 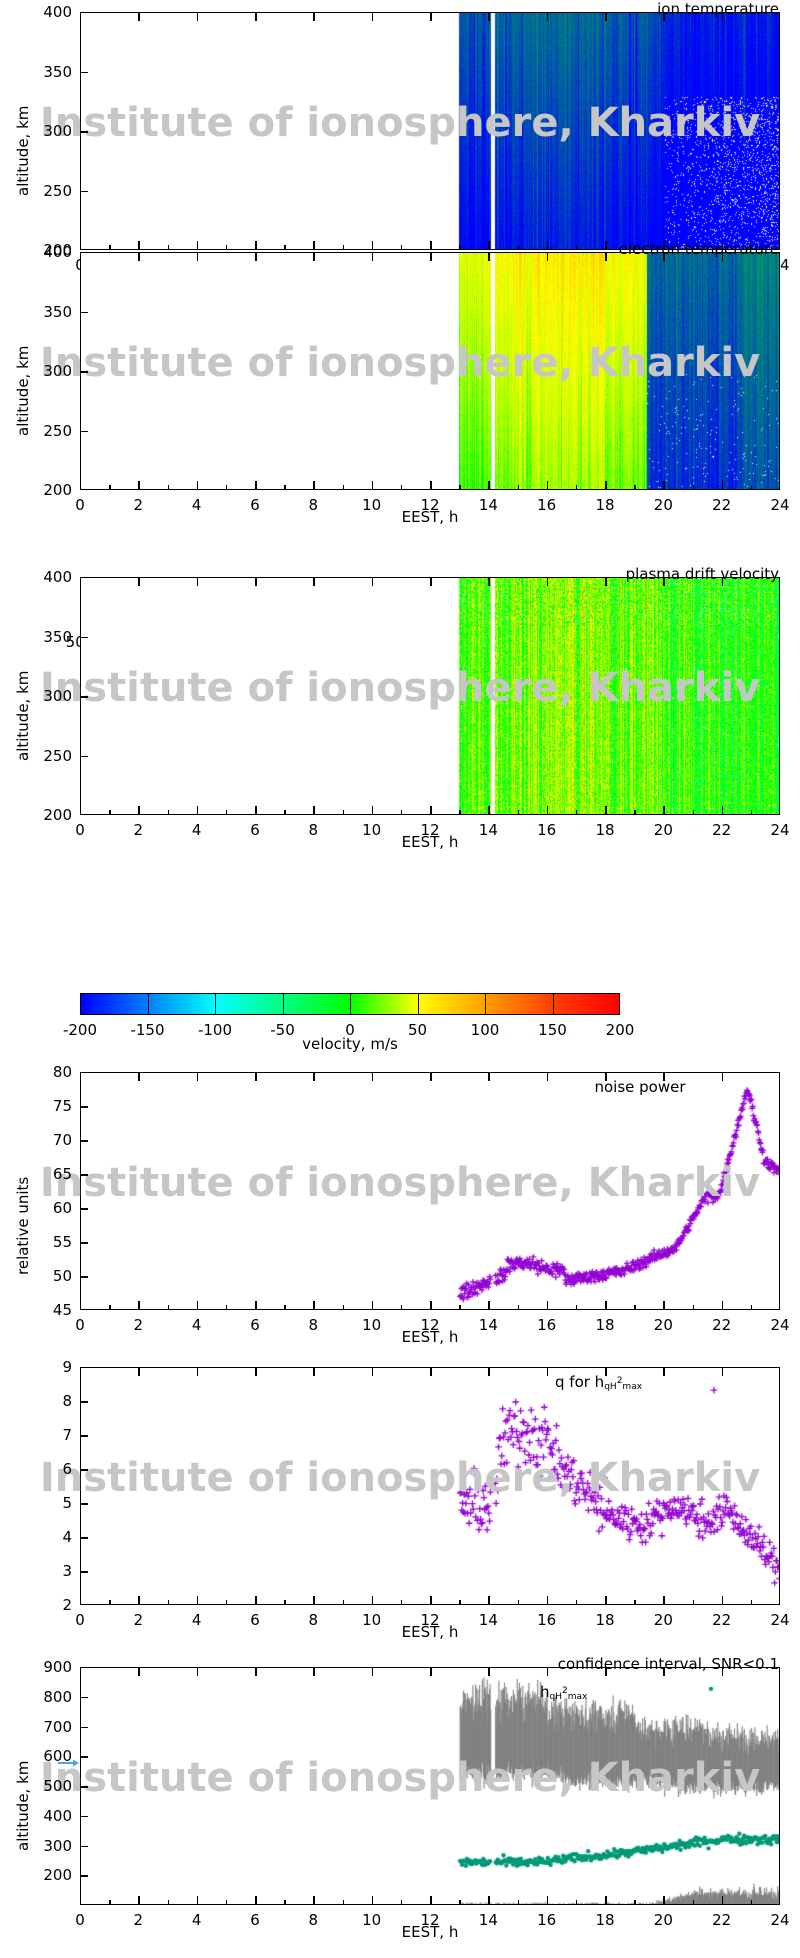 What do you see at coordinates (547, 1620) in the screenshot?
I see `xtick-label: 16` at bounding box center [547, 1620].